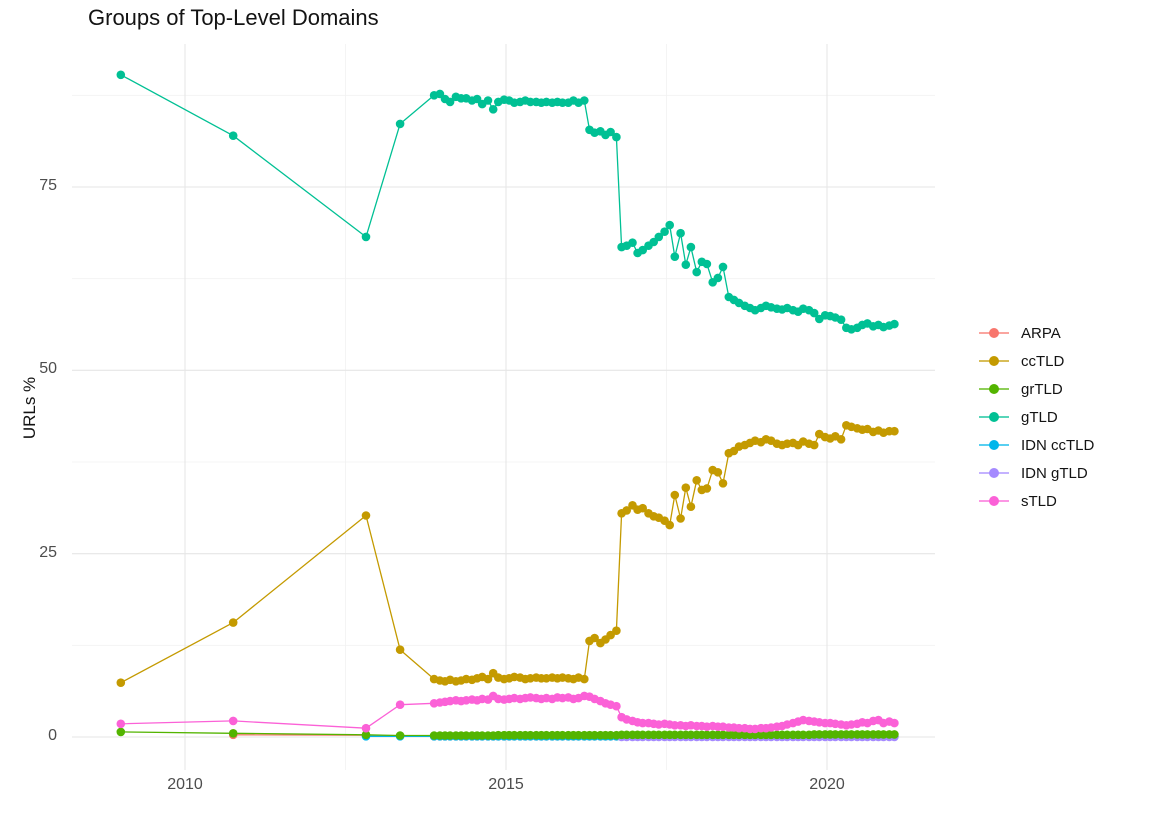  What do you see at coordinates (185, 784) in the screenshot?
I see `x-tick-label: 2010` at bounding box center [185, 784].